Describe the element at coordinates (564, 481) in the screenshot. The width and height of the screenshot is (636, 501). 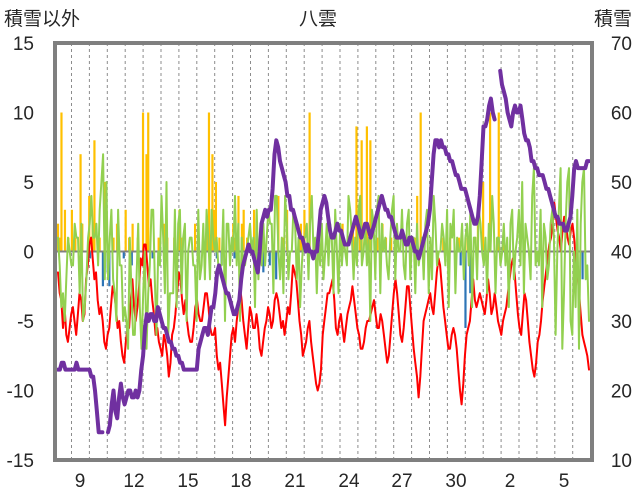
I see `x-tick-label: 5` at that location.